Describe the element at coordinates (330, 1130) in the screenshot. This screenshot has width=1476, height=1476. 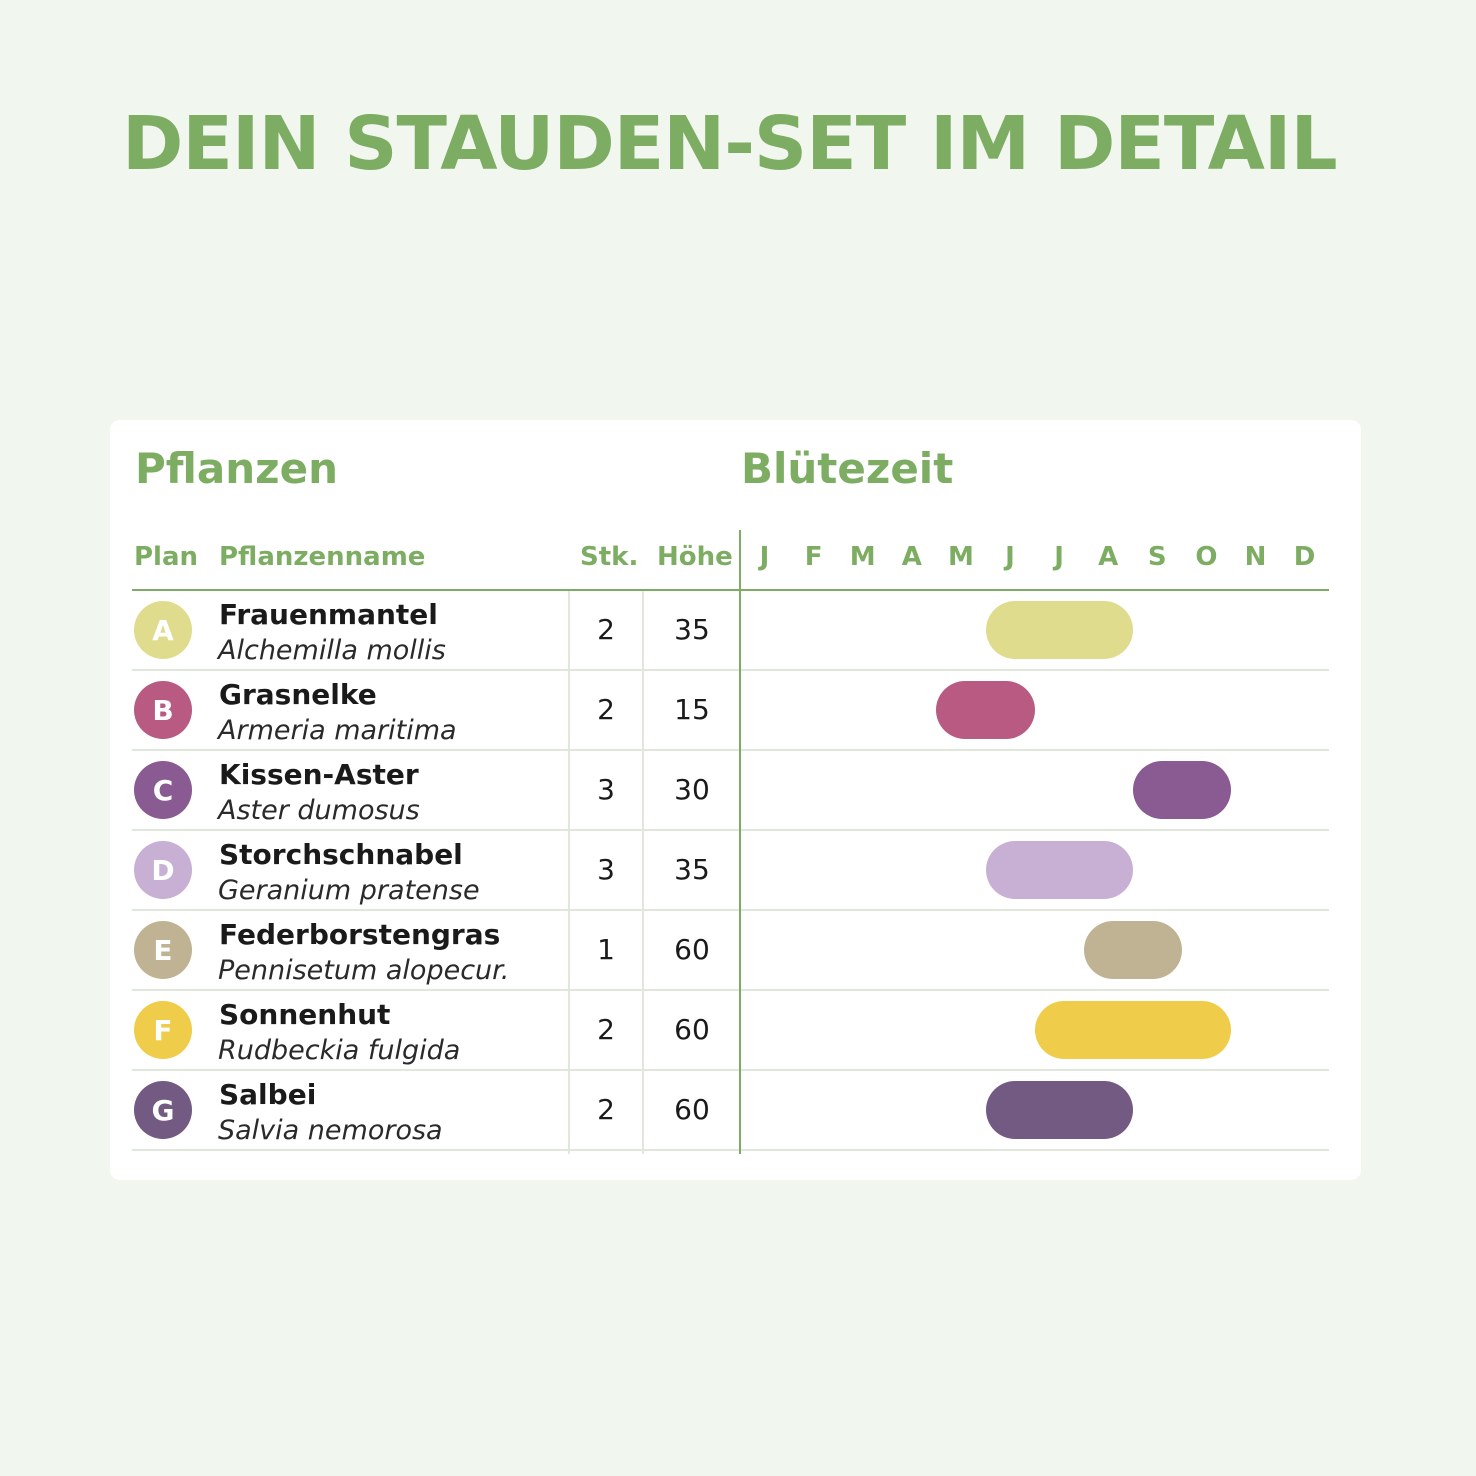
I see `plant-latin-name: Salvia nemorosa` at that location.